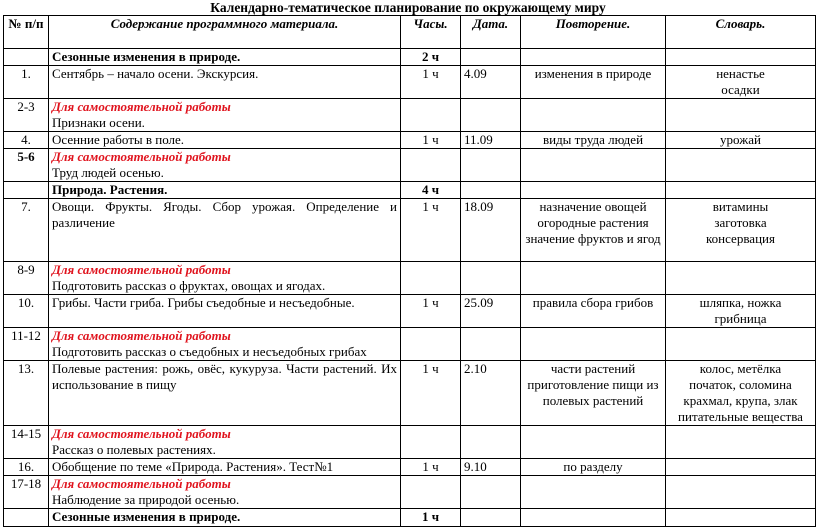 The image size is (816, 527). I want to click on vocab-word: осадки, so click(740, 89).